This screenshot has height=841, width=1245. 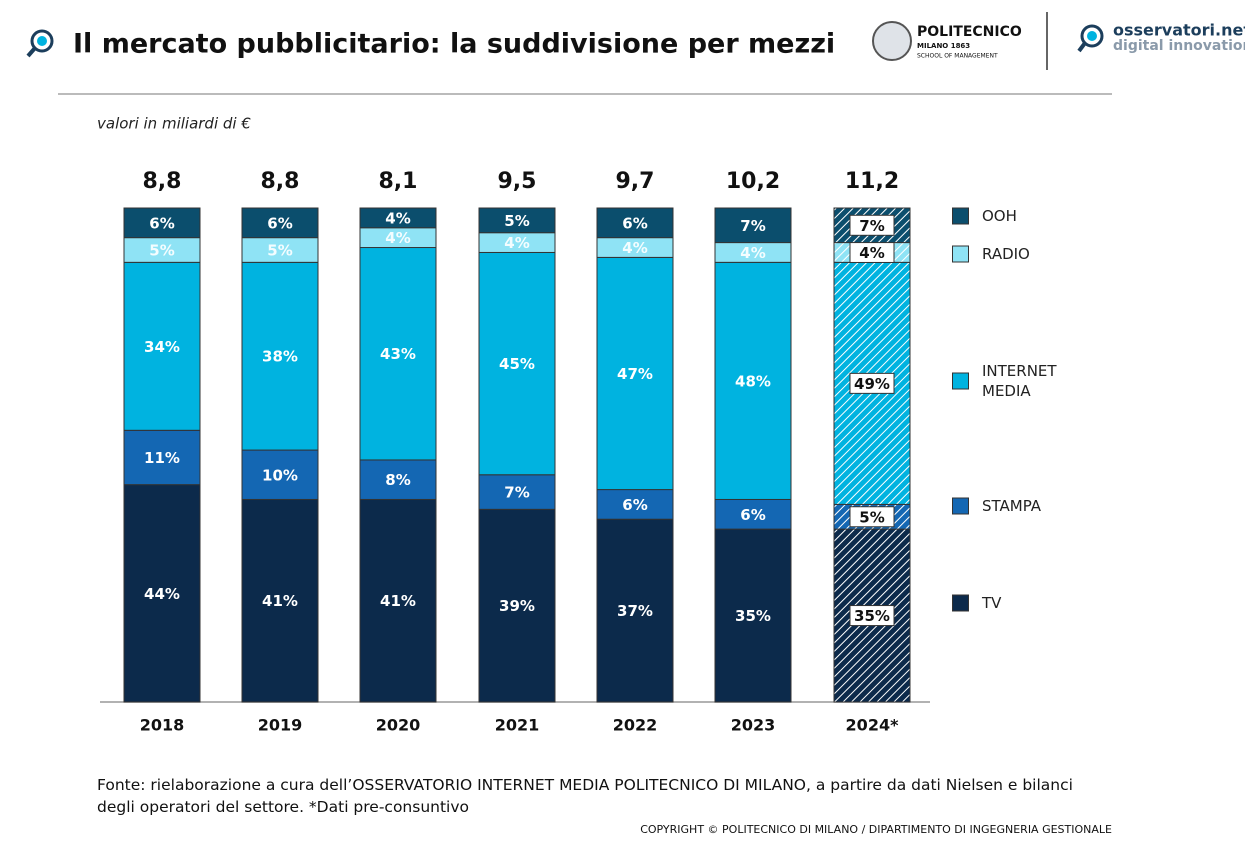 I want to click on value-label: 8%, so click(x=397, y=480).